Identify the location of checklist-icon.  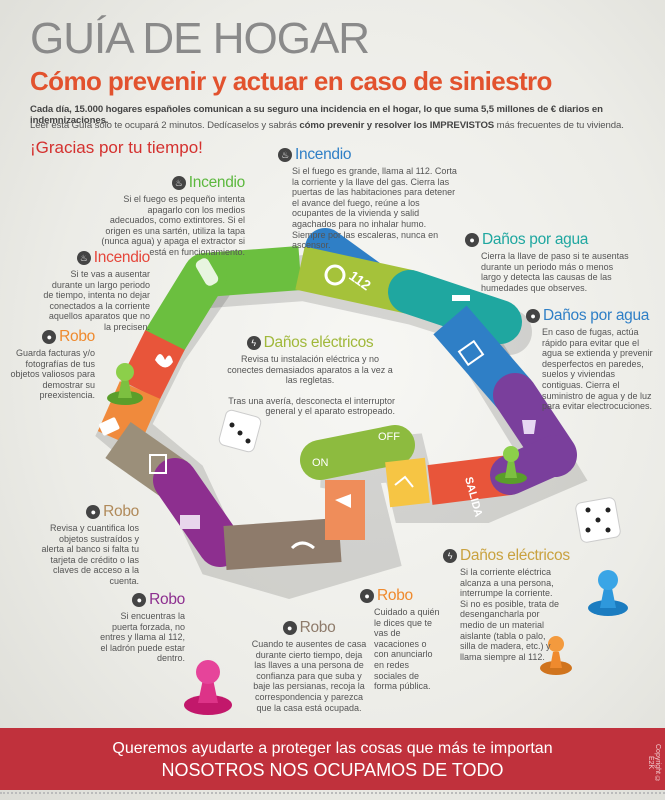
(158, 464).